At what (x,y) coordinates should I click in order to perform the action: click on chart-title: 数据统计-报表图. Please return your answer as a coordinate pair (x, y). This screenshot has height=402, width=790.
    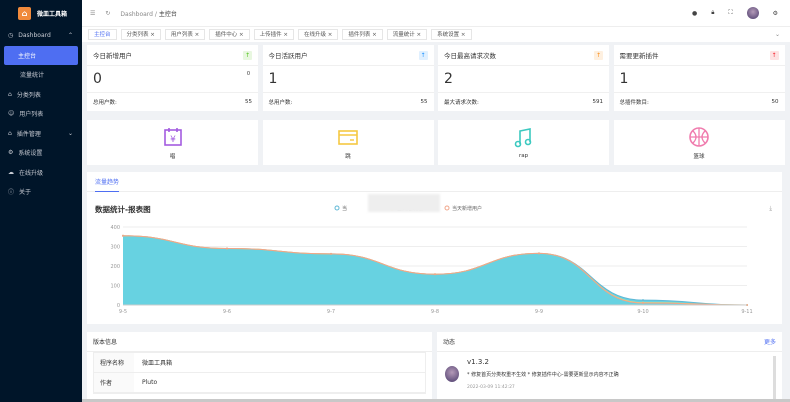
    Looking at the image, I should click on (123, 209).